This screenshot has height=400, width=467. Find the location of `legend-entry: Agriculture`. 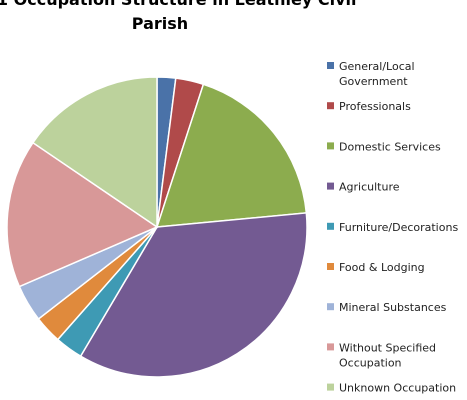

legend-entry: Agriculture is located at coordinates (363, 187).